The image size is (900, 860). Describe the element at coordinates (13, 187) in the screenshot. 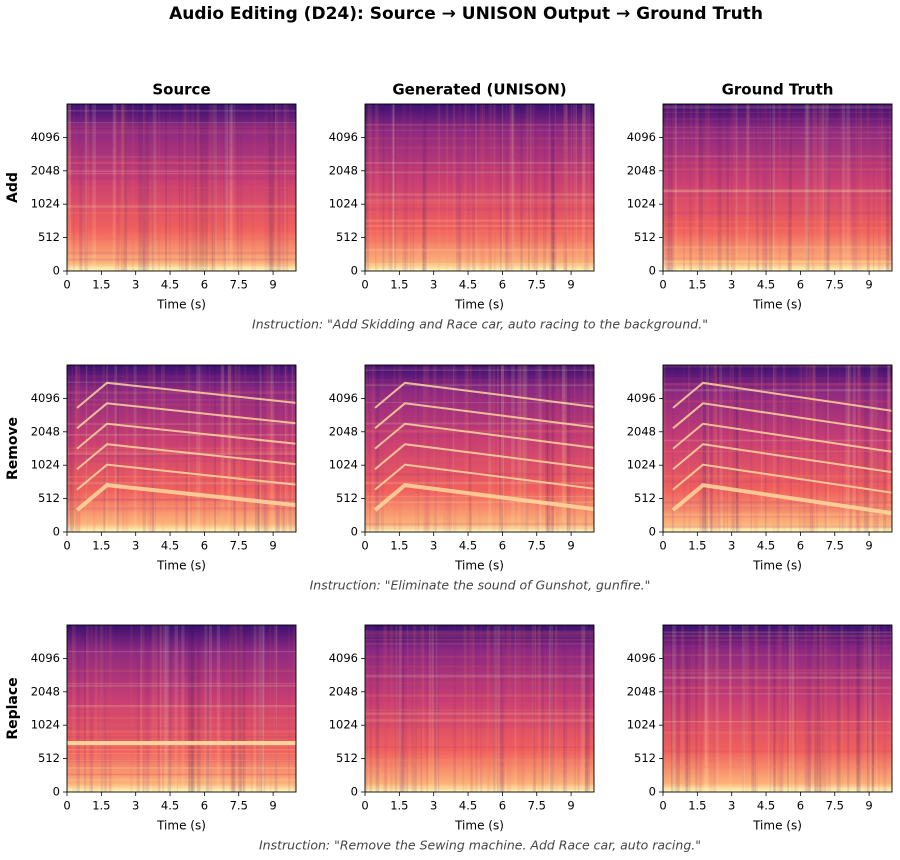

I see `row-label: Add` at that location.